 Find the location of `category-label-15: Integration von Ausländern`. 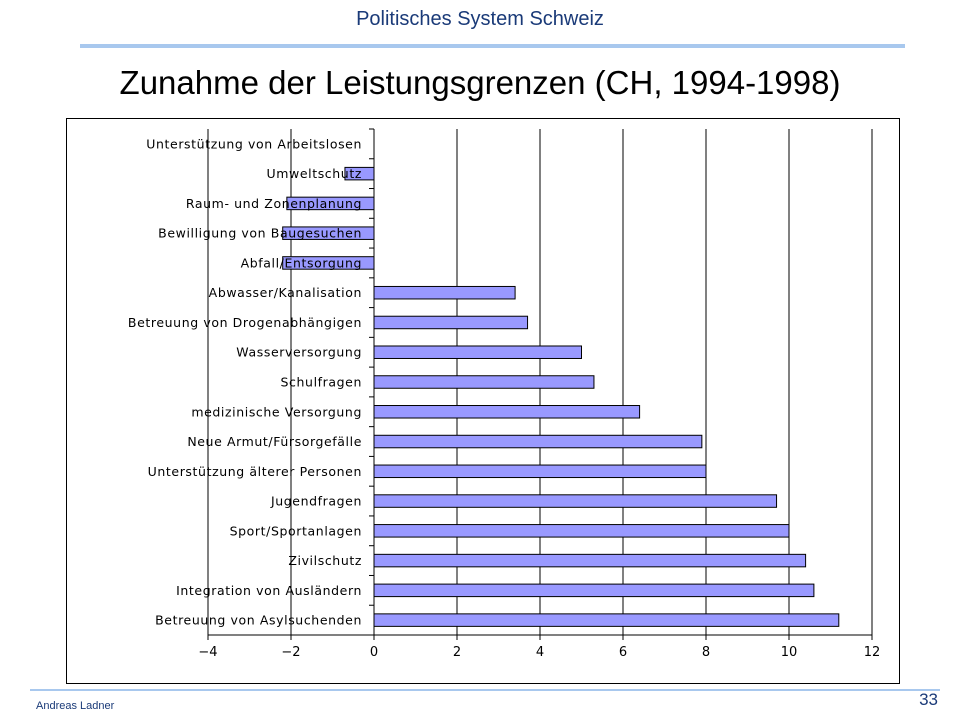

category-label-15: Integration von Ausländern is located at coordinates (269, 590).